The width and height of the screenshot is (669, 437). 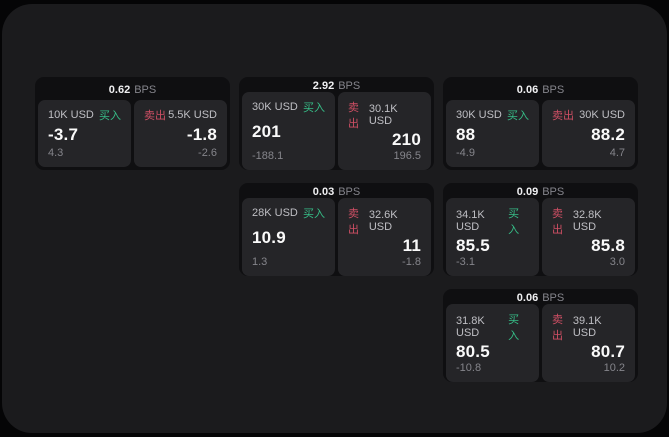 I want to click on buy-notional: 34.1K USD, so click(x=470, y=221).